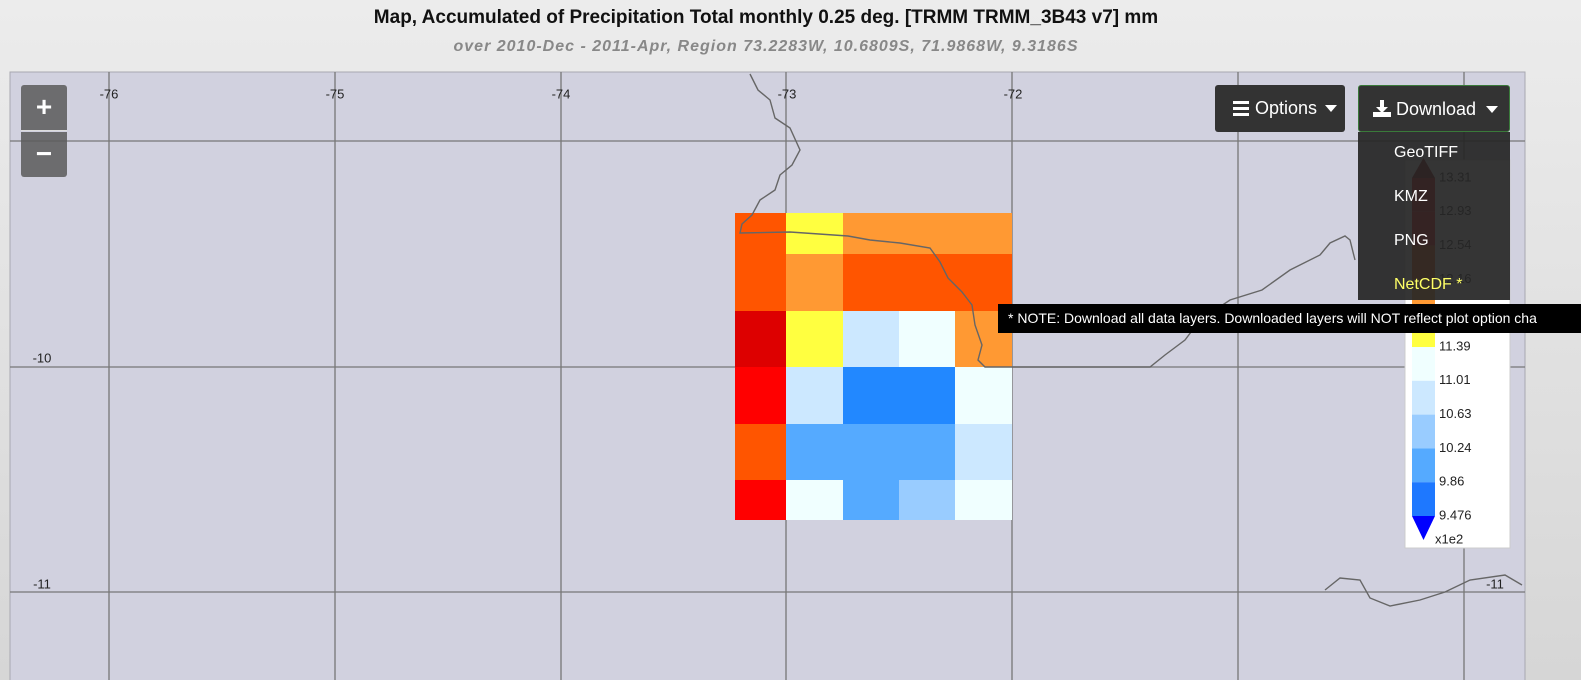 The image size is (1581, 680). What do you see at coordinates (1455, 447) in the screenshot?
I see `legend-label: 10.24` at bounding box center [1455, 447].